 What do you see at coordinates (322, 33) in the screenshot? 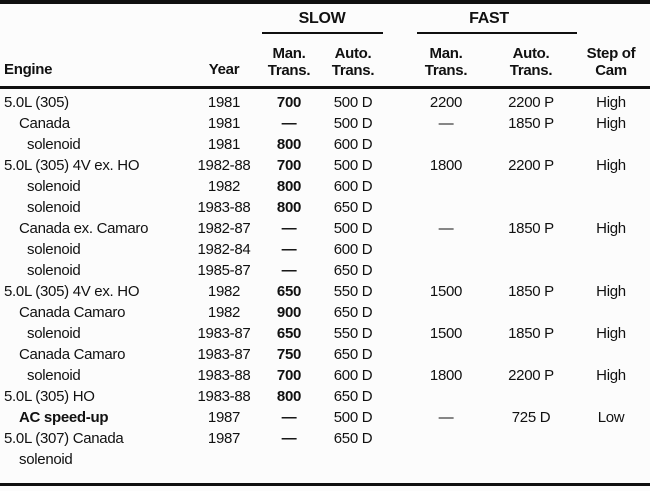
I see `slow-group-underline` at bounding box center [322, 33].